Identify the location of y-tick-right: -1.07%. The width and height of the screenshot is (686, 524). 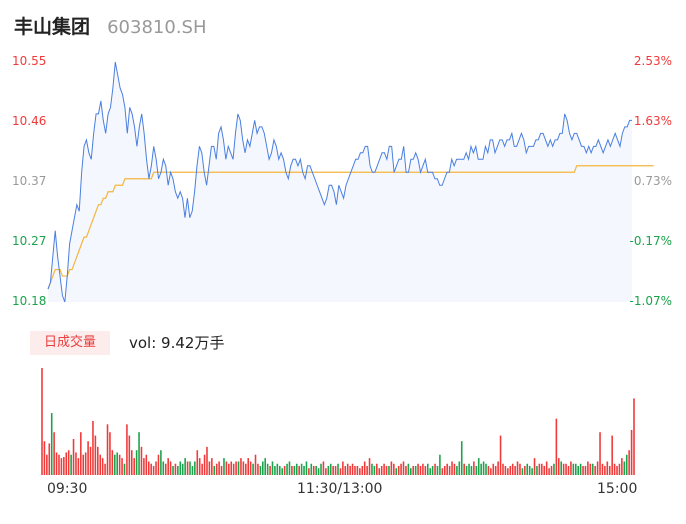
(650, 301).